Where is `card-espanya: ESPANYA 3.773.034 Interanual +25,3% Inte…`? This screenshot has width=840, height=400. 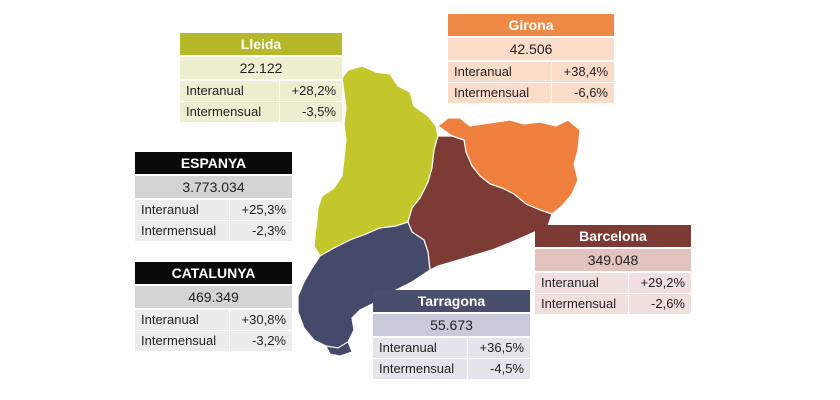 card-espanya: ESPANYA 3.773.034 Interanual +25,3% Inte… is located at coordinates (213, 196).